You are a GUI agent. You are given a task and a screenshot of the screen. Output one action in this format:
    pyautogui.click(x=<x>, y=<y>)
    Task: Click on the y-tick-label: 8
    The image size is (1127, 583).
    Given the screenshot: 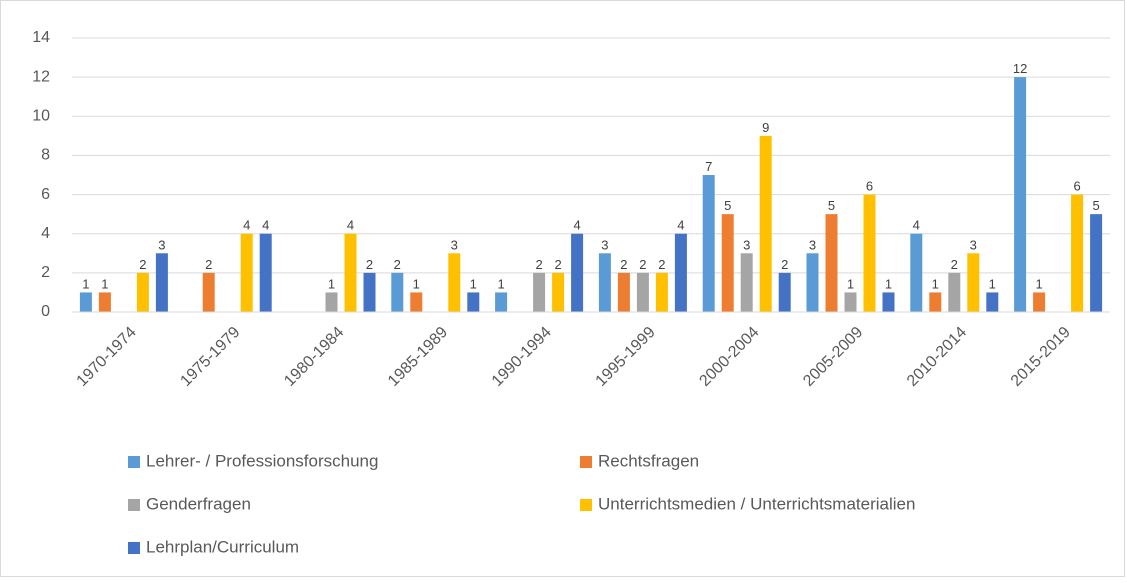 What is the action you would take?
    pyautogui.click(x=45, y=155)
    